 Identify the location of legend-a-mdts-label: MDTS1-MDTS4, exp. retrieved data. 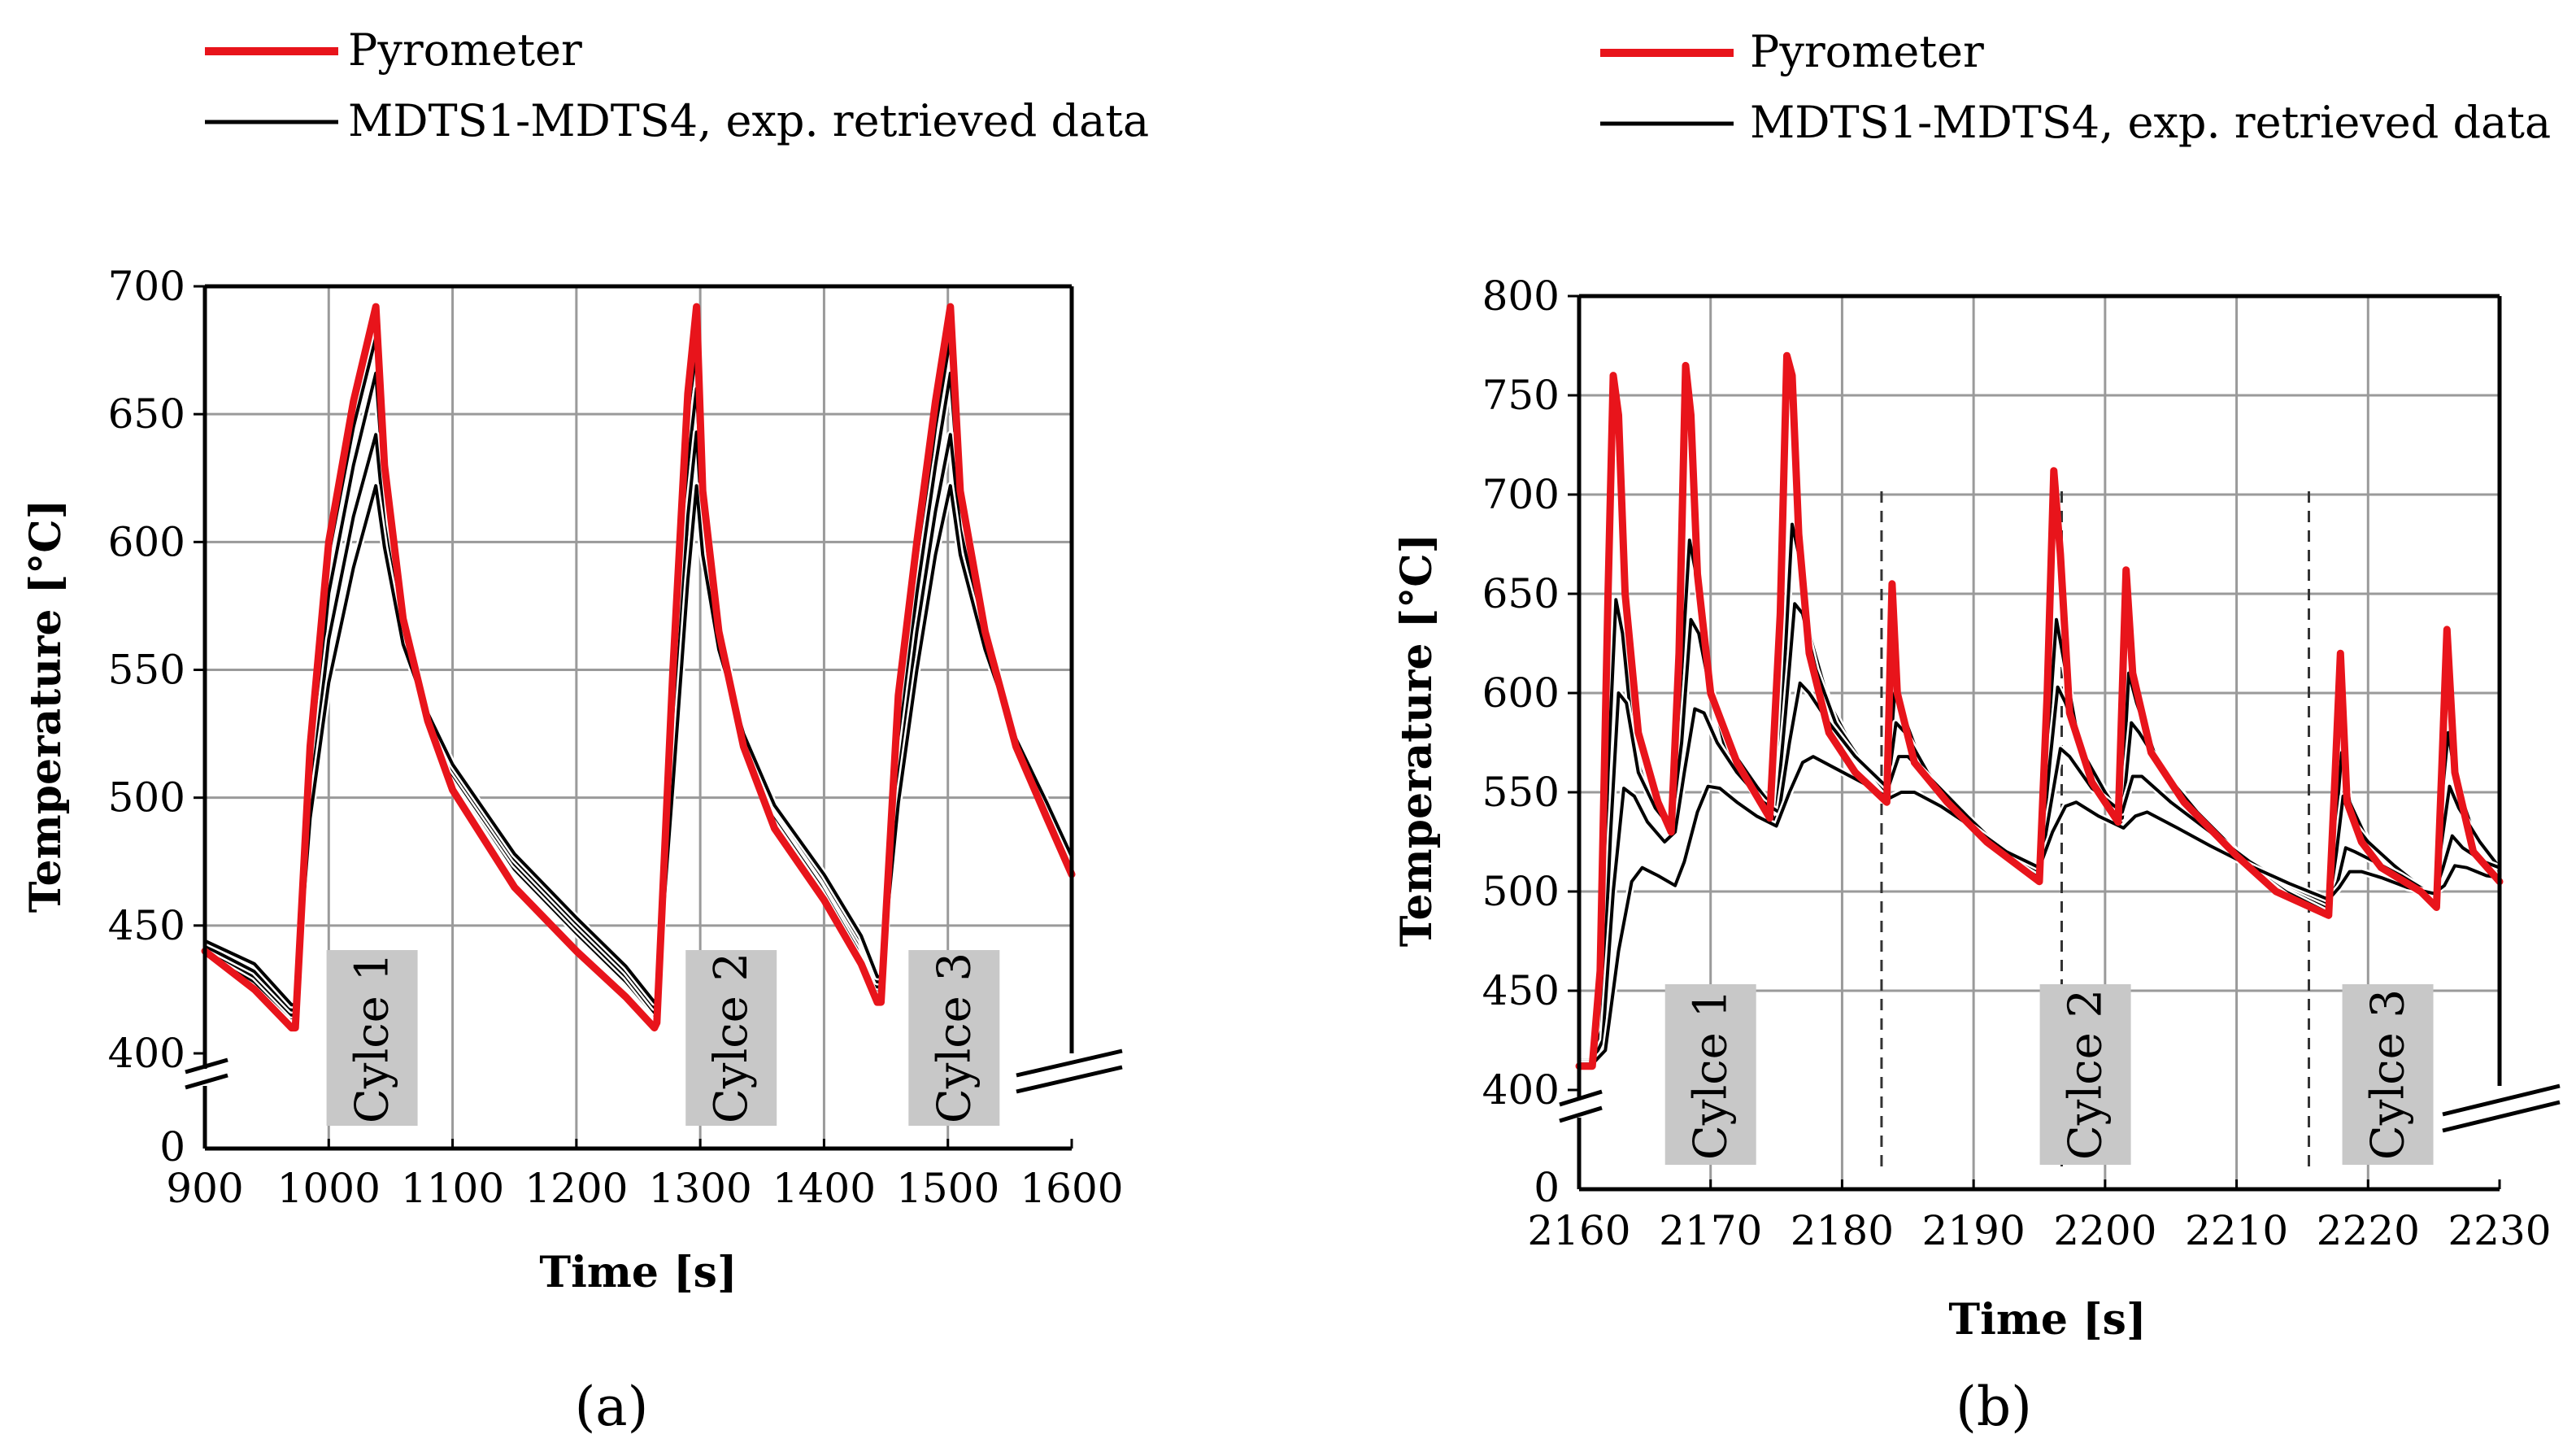
(749, 121).